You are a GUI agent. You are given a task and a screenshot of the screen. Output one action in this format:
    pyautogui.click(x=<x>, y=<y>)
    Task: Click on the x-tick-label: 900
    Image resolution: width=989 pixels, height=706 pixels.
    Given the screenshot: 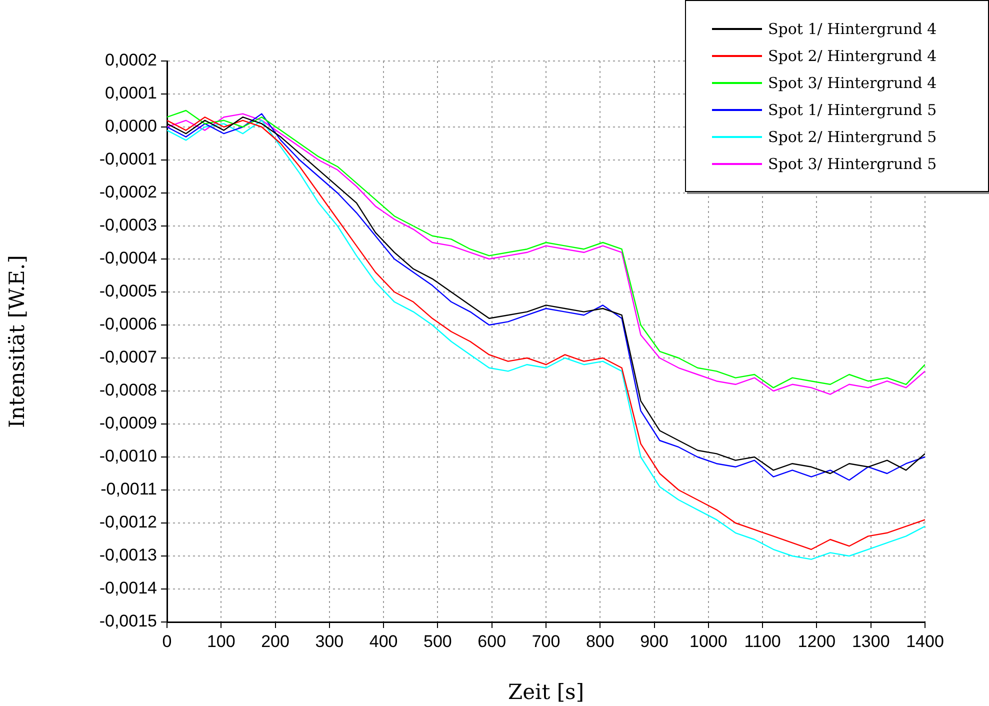 What is the action you would take?
    pyautogui.click(x=654, y=641)
    